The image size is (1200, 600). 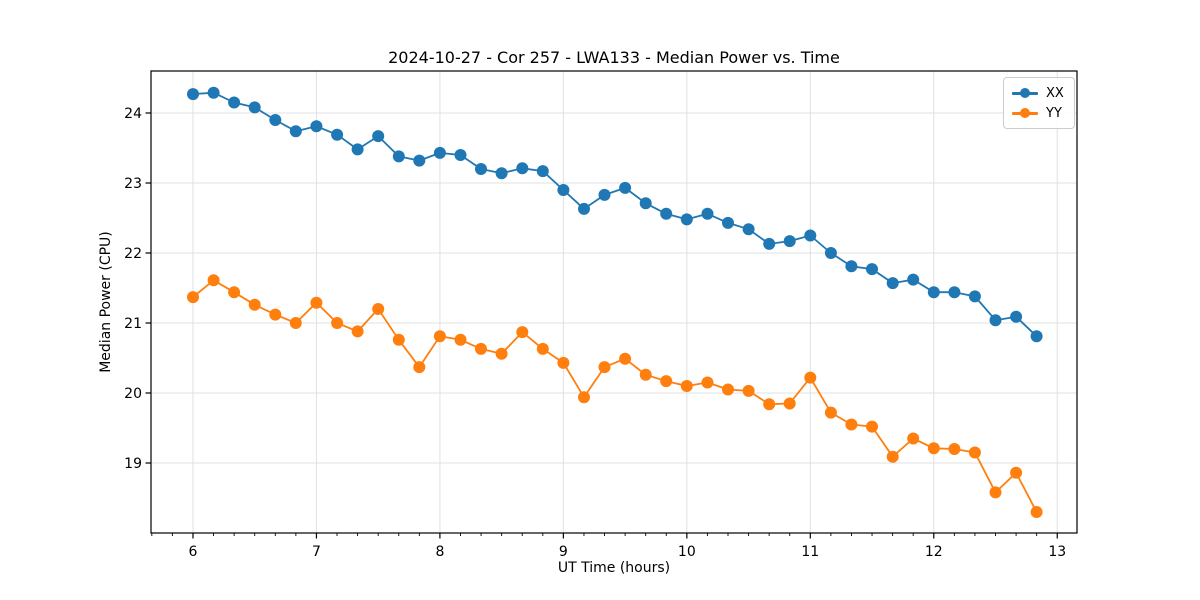 What do you see at coordinates (810, 552) in the screenshot?
I see `x-tick-label: 11` at bounding box center [810, 552].